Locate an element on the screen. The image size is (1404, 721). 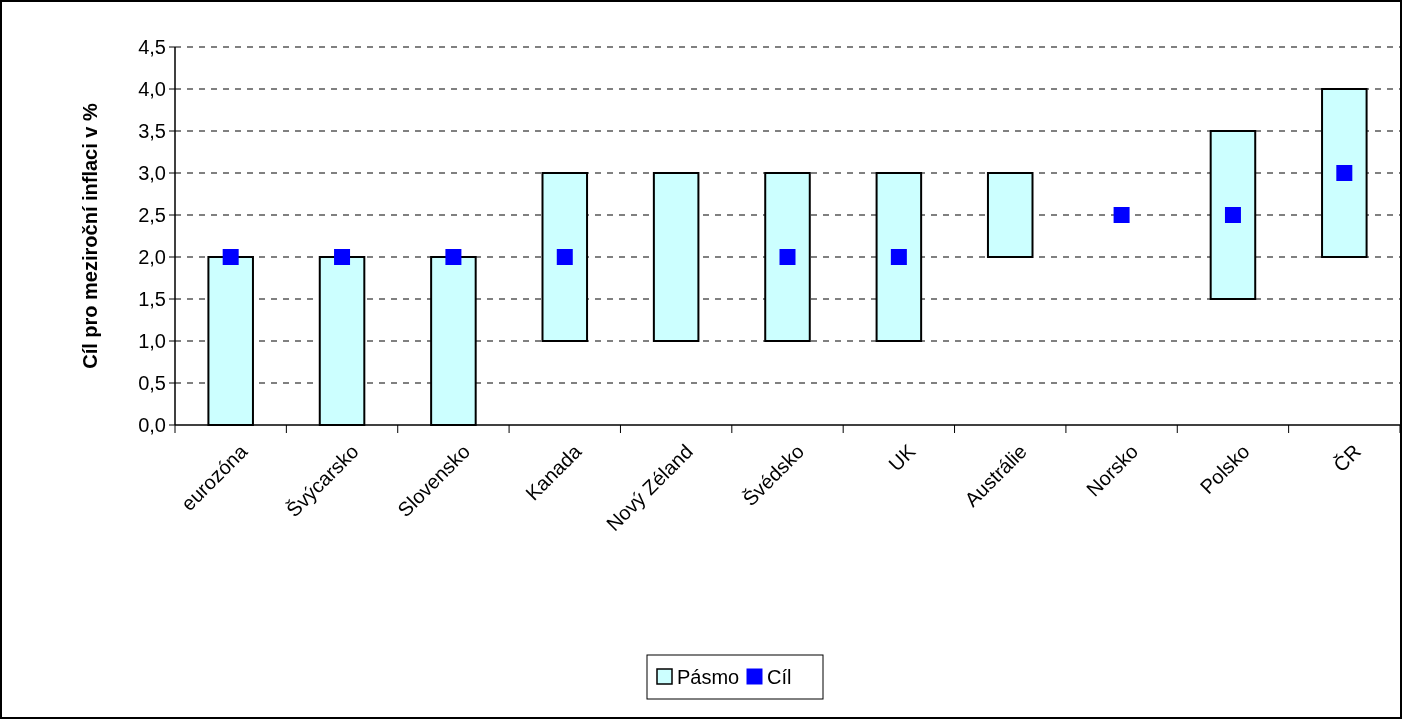
y-tick-label: 1,5 is located at coordinates (152, 299).